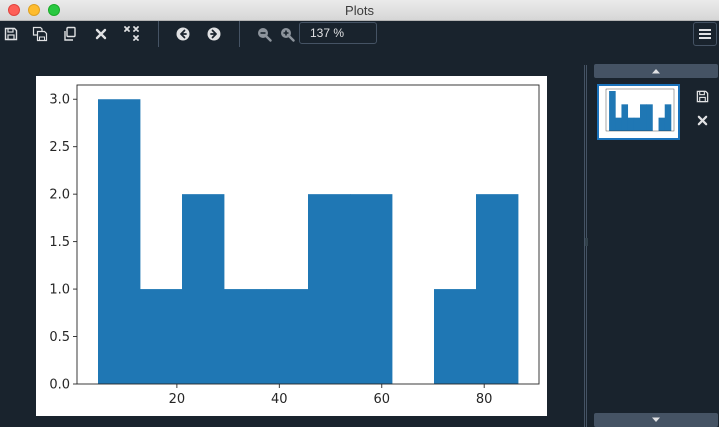 The width and height of the screenshot is (719, 427). I want to click on arrow-up-icon, so click(656, 71).